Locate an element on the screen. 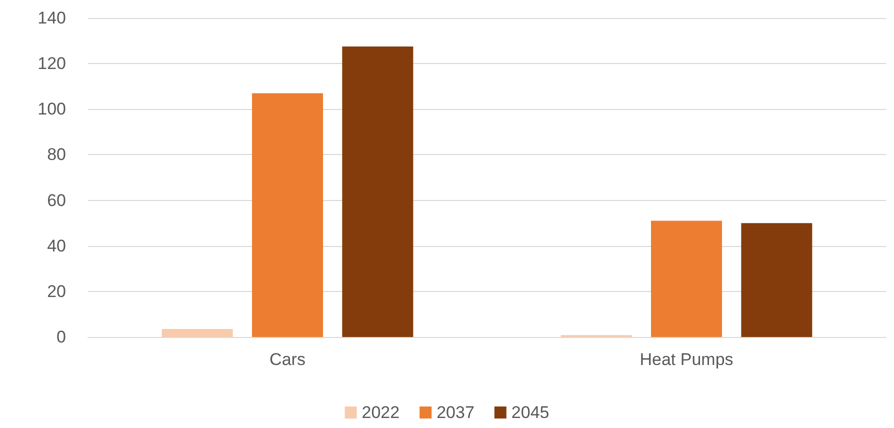 This screenshot has height=428, width=894. y-tick-label: 0 is located at coordinates (61, 337).